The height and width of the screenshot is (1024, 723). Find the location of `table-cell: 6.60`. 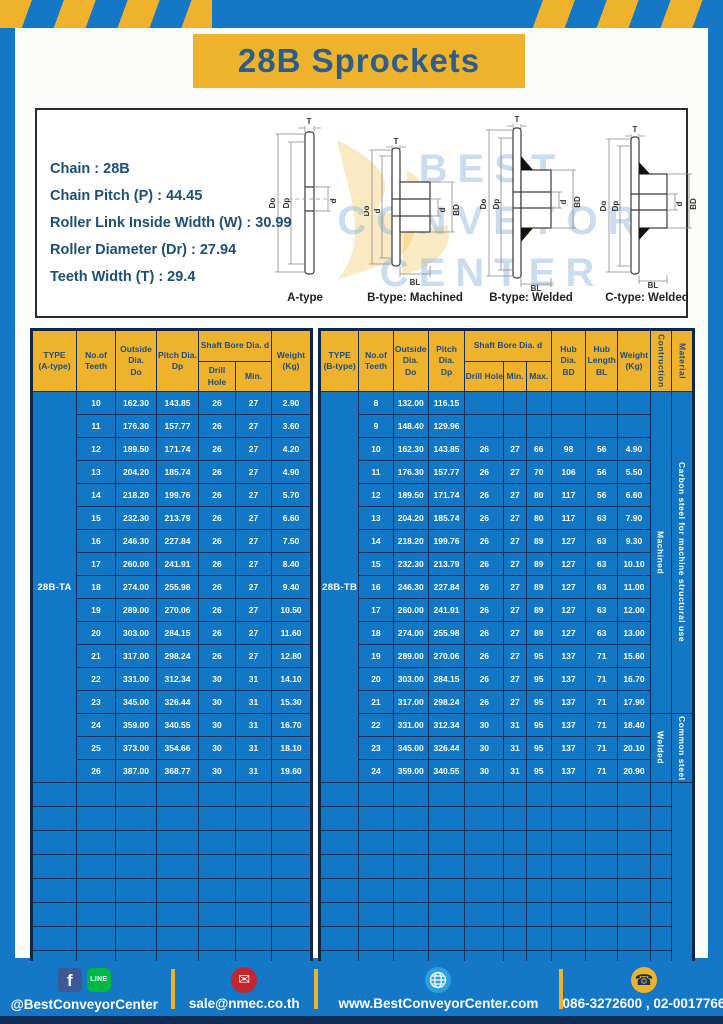

table-cell: 6.60 is located at coordinates (292, 518).